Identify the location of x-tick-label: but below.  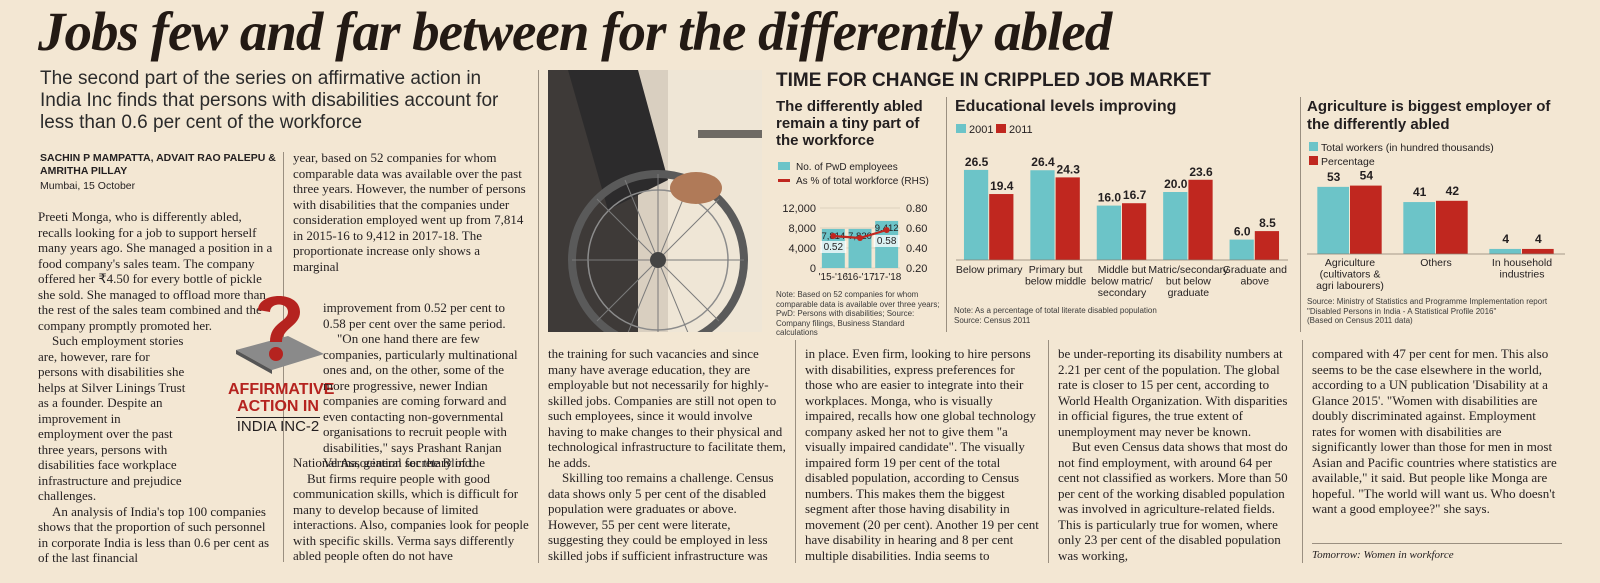
(1188, 282).